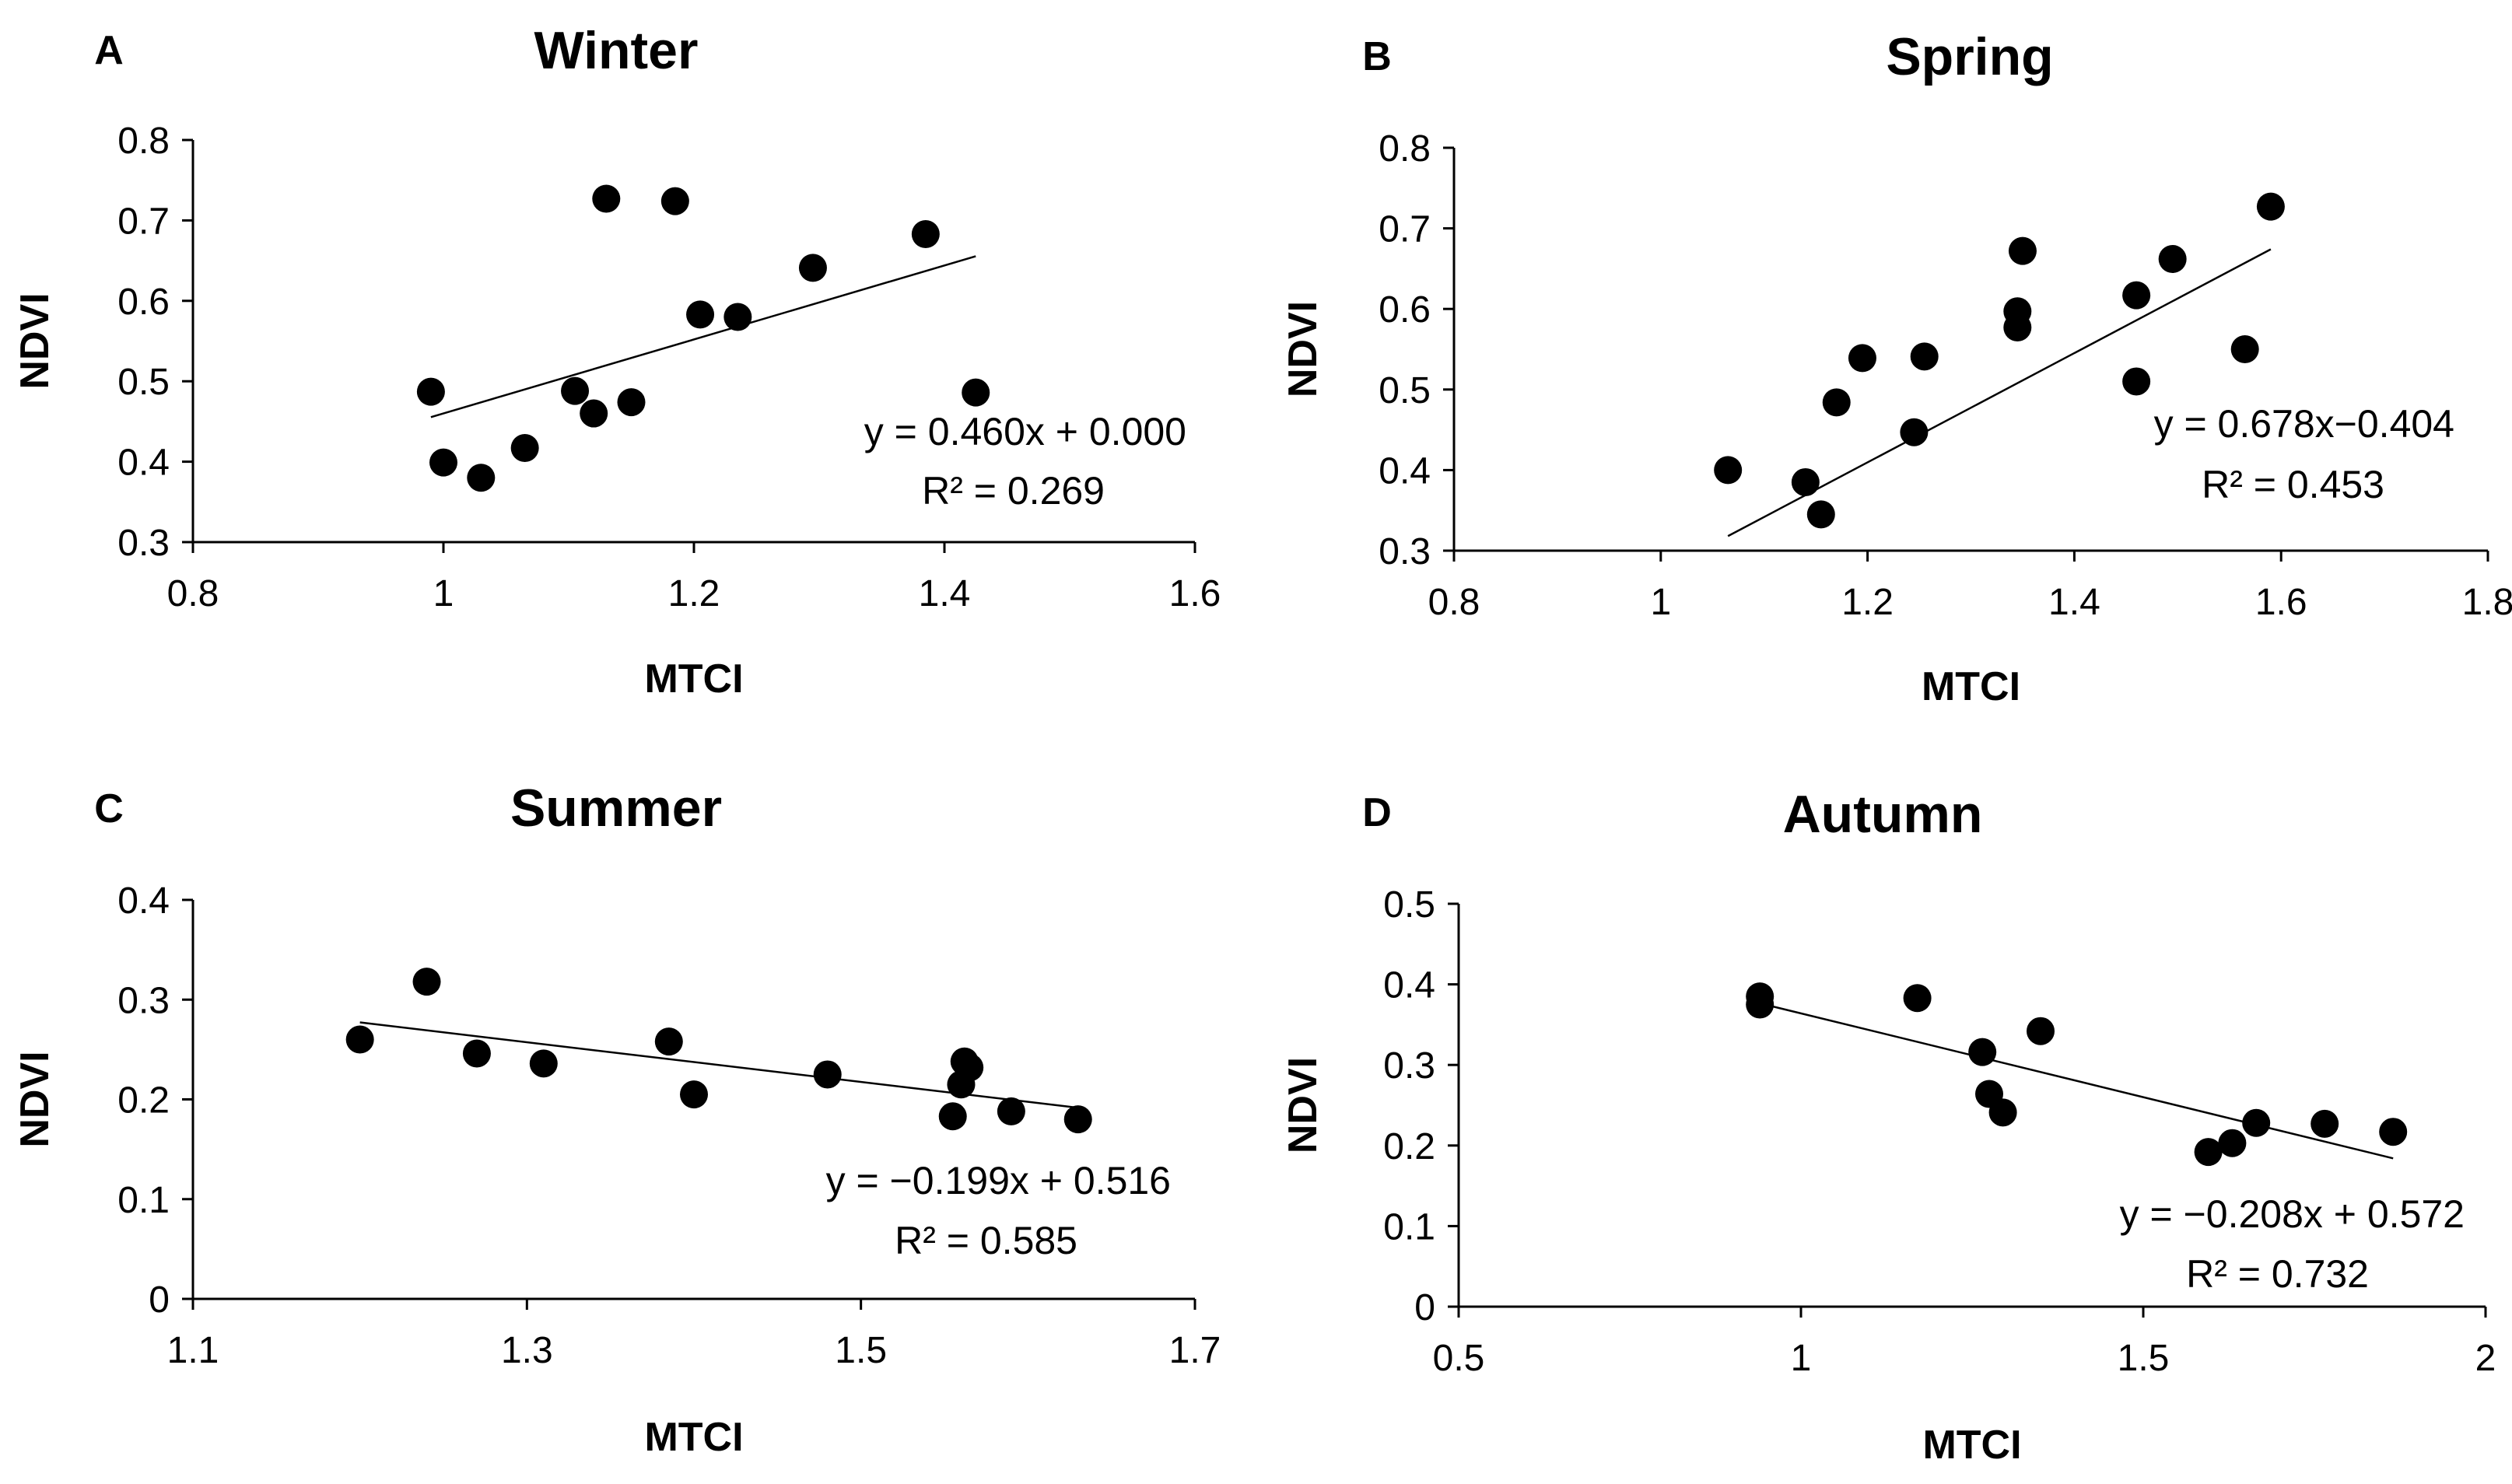 Image resolution: width=2512 pixels, height=1484 pixels. What do you see at coordinates (861, 1350) in the screenshot?
I see `x-tick-label: 1.5` at bounding box center [861, 1350].